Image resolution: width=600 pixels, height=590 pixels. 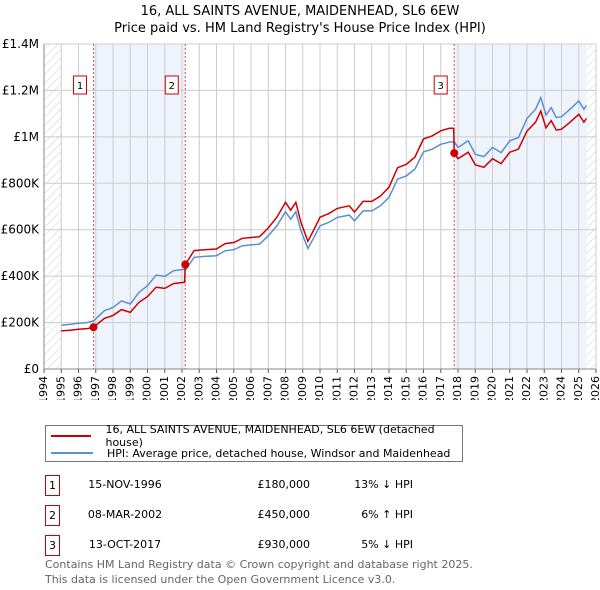 I want to click on x-tick-label: 2017, so click(x=440, y=388).